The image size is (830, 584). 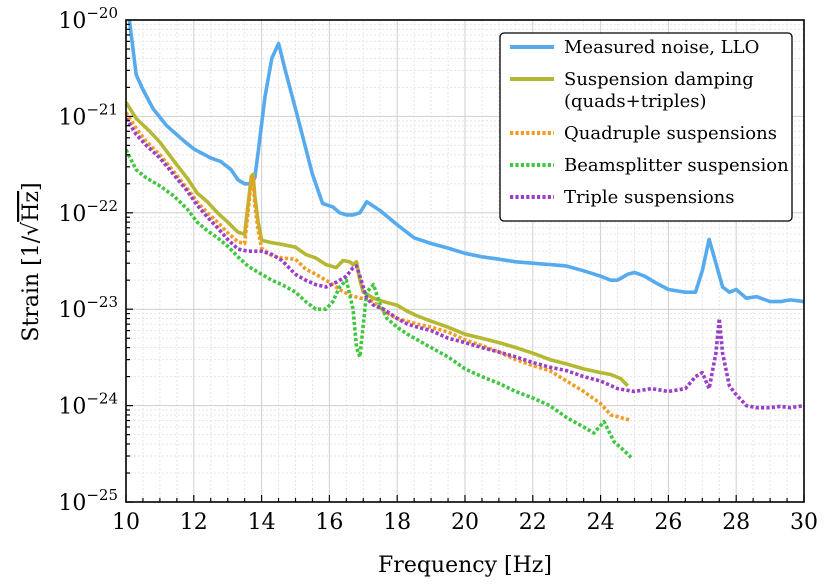 What do you see at coordinates (31, 228) in the screenshot?
I see `y-axis-label-radical: √` at bounding box center [31, 228].